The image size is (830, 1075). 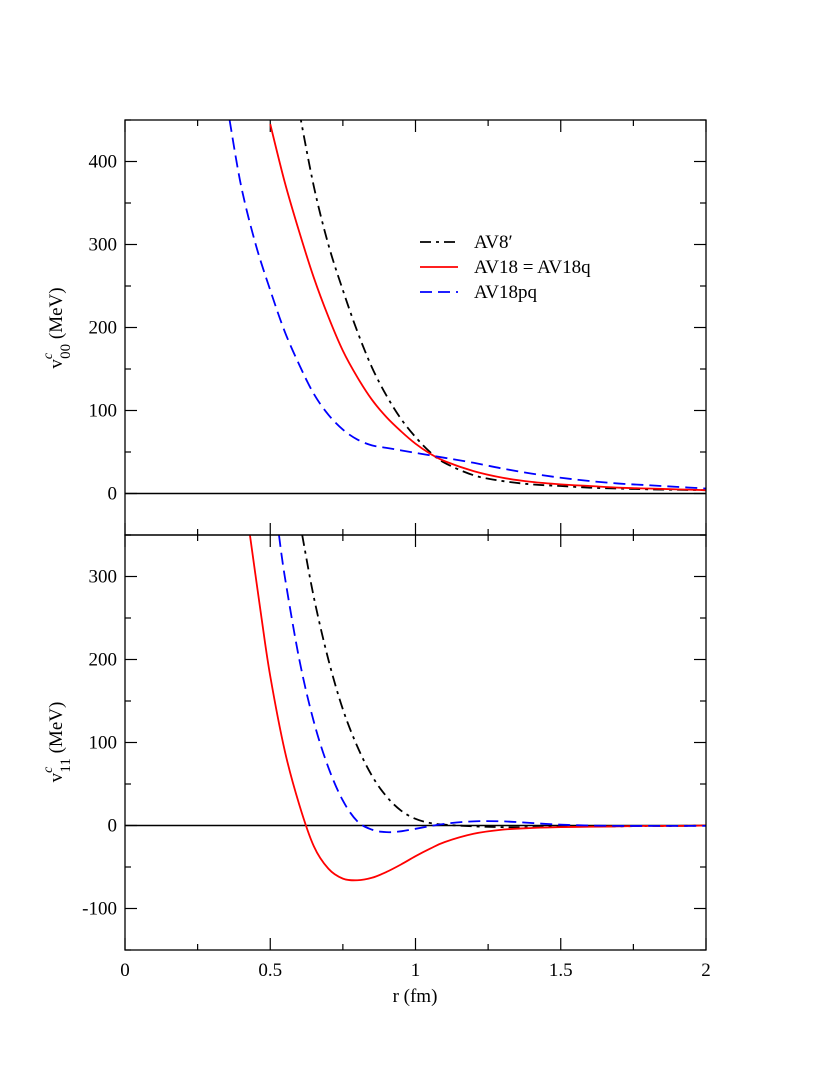 I want to click on bottom-series-AV18pq, so click(x=492, y=684).